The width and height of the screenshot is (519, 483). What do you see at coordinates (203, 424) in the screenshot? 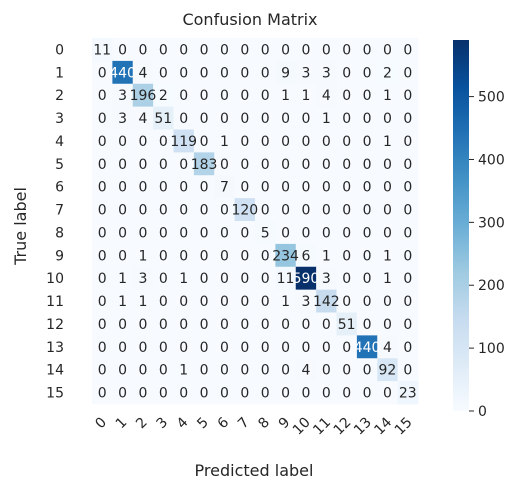
I see `x-tick-label: 5` at bounding box center [203, 424].